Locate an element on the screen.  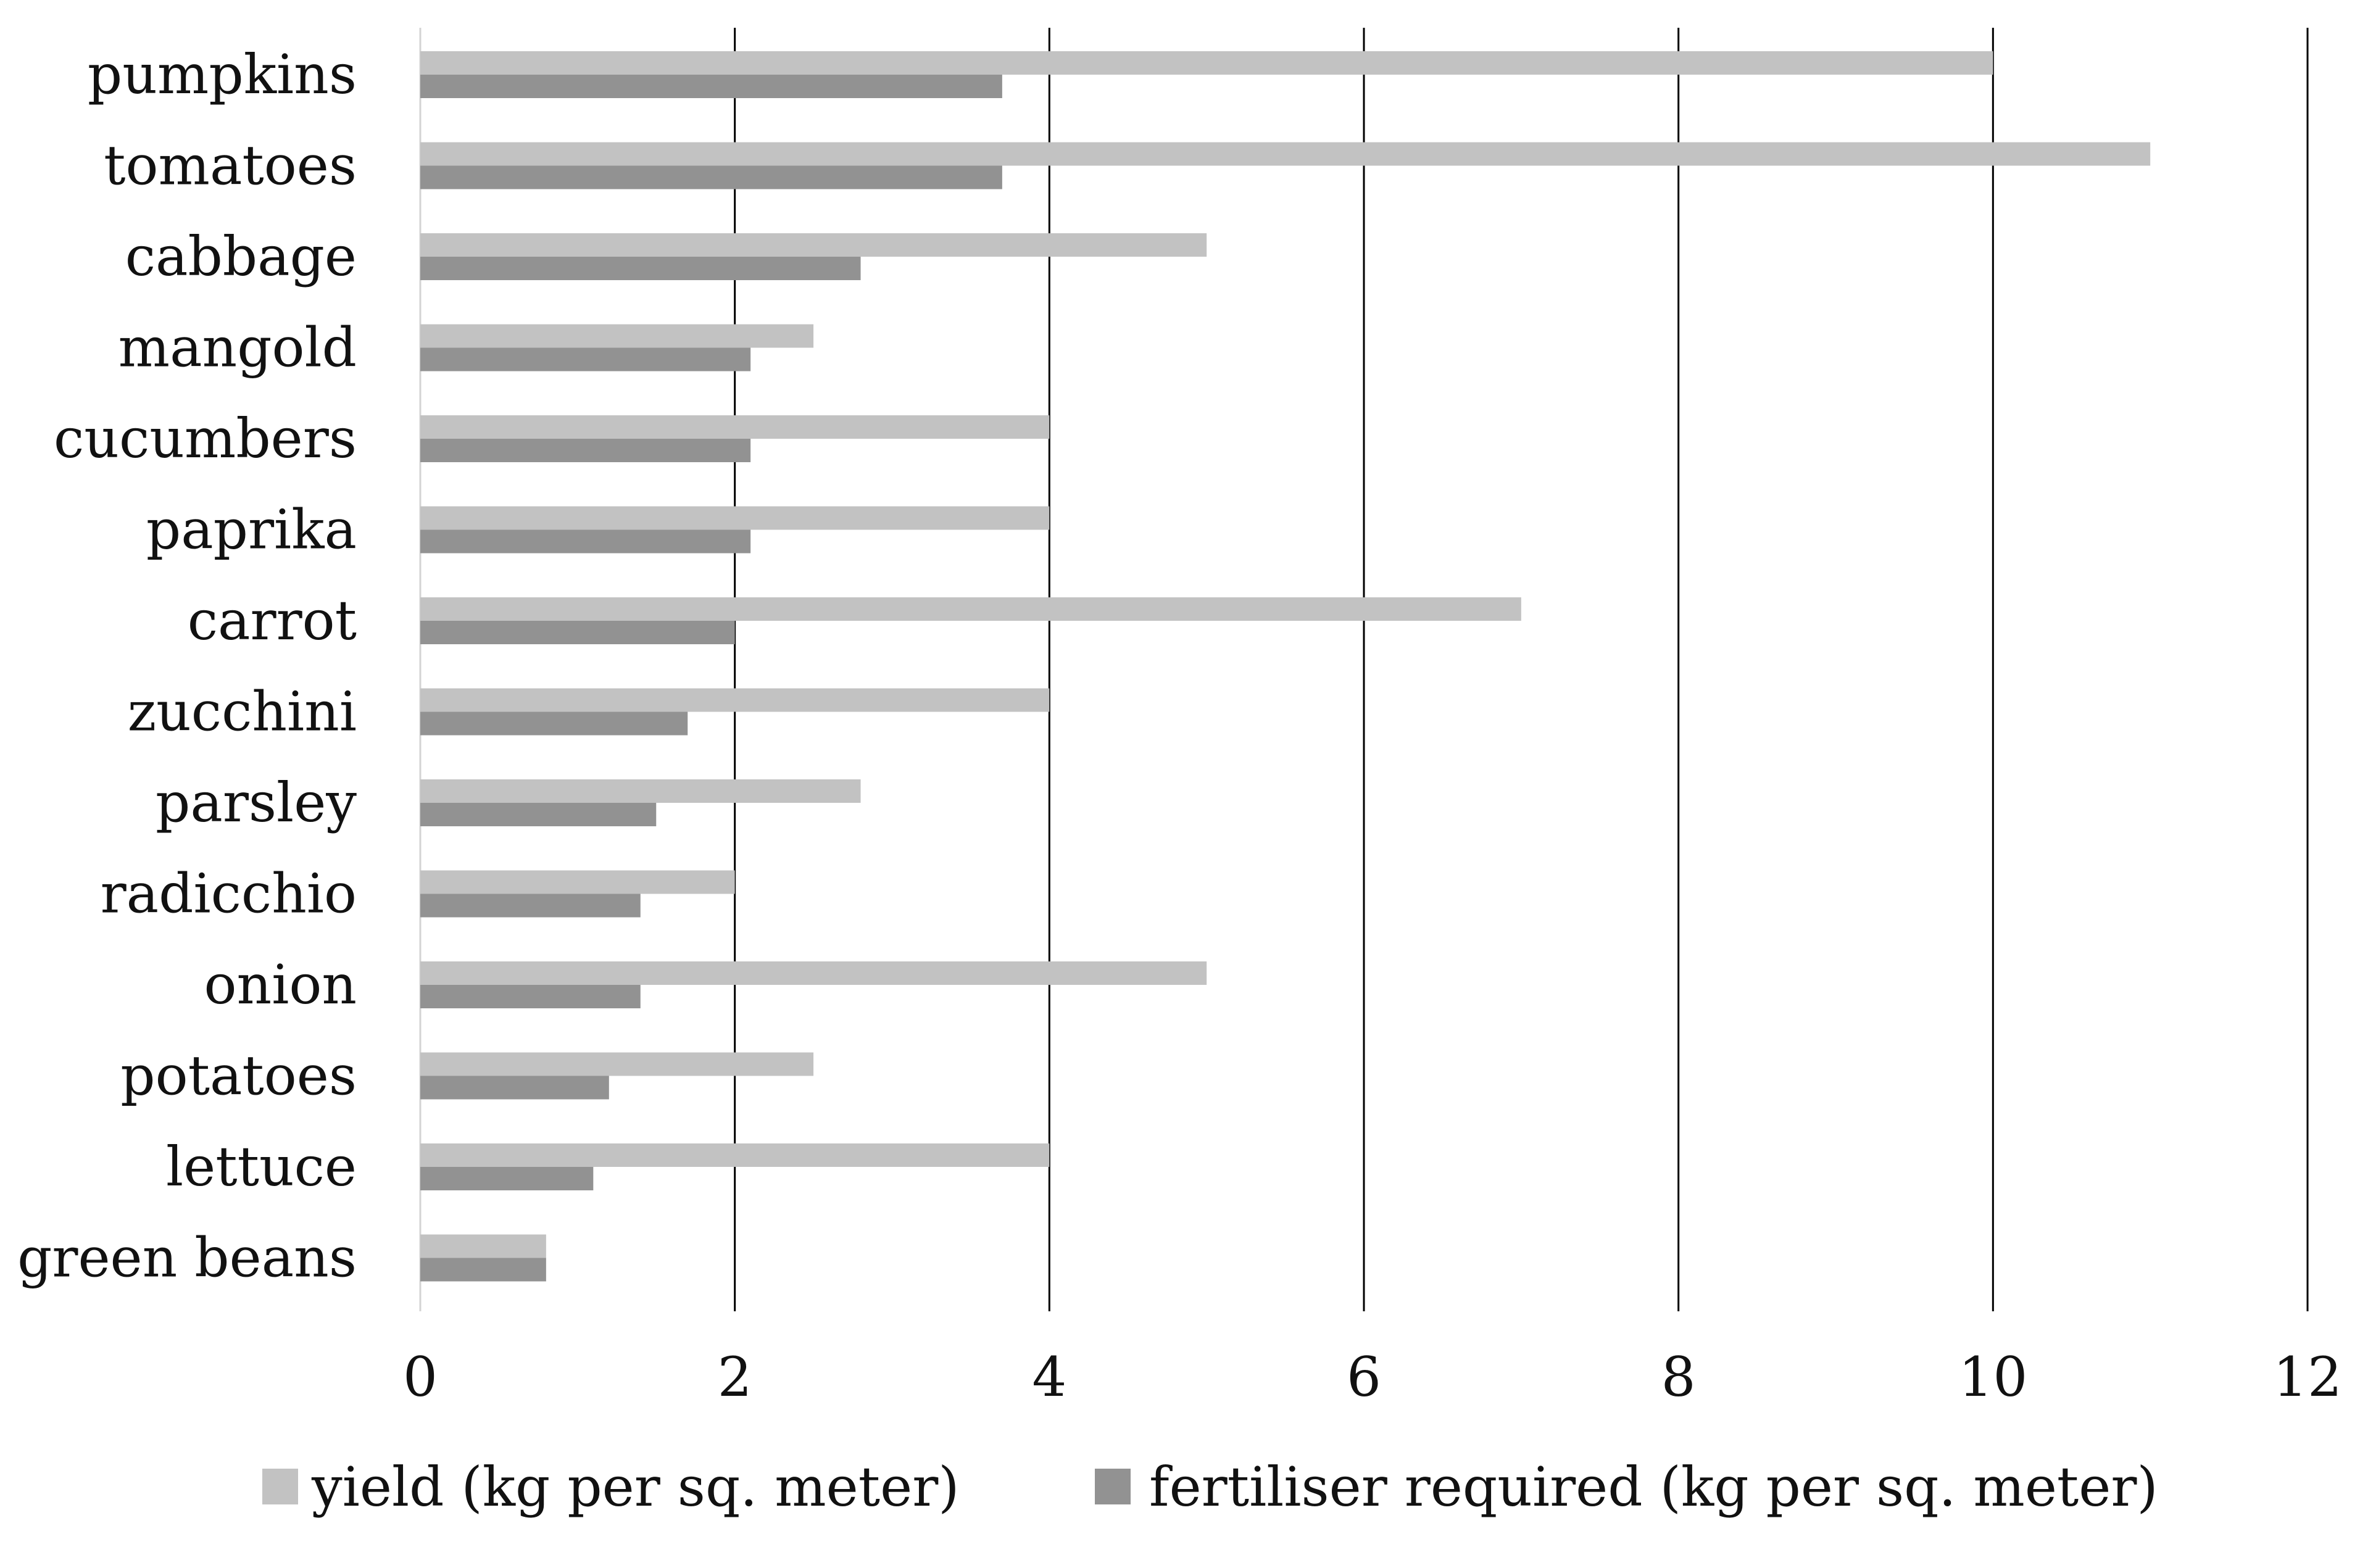
x-tick-label: 0 is located at coordinates (420, 1377).